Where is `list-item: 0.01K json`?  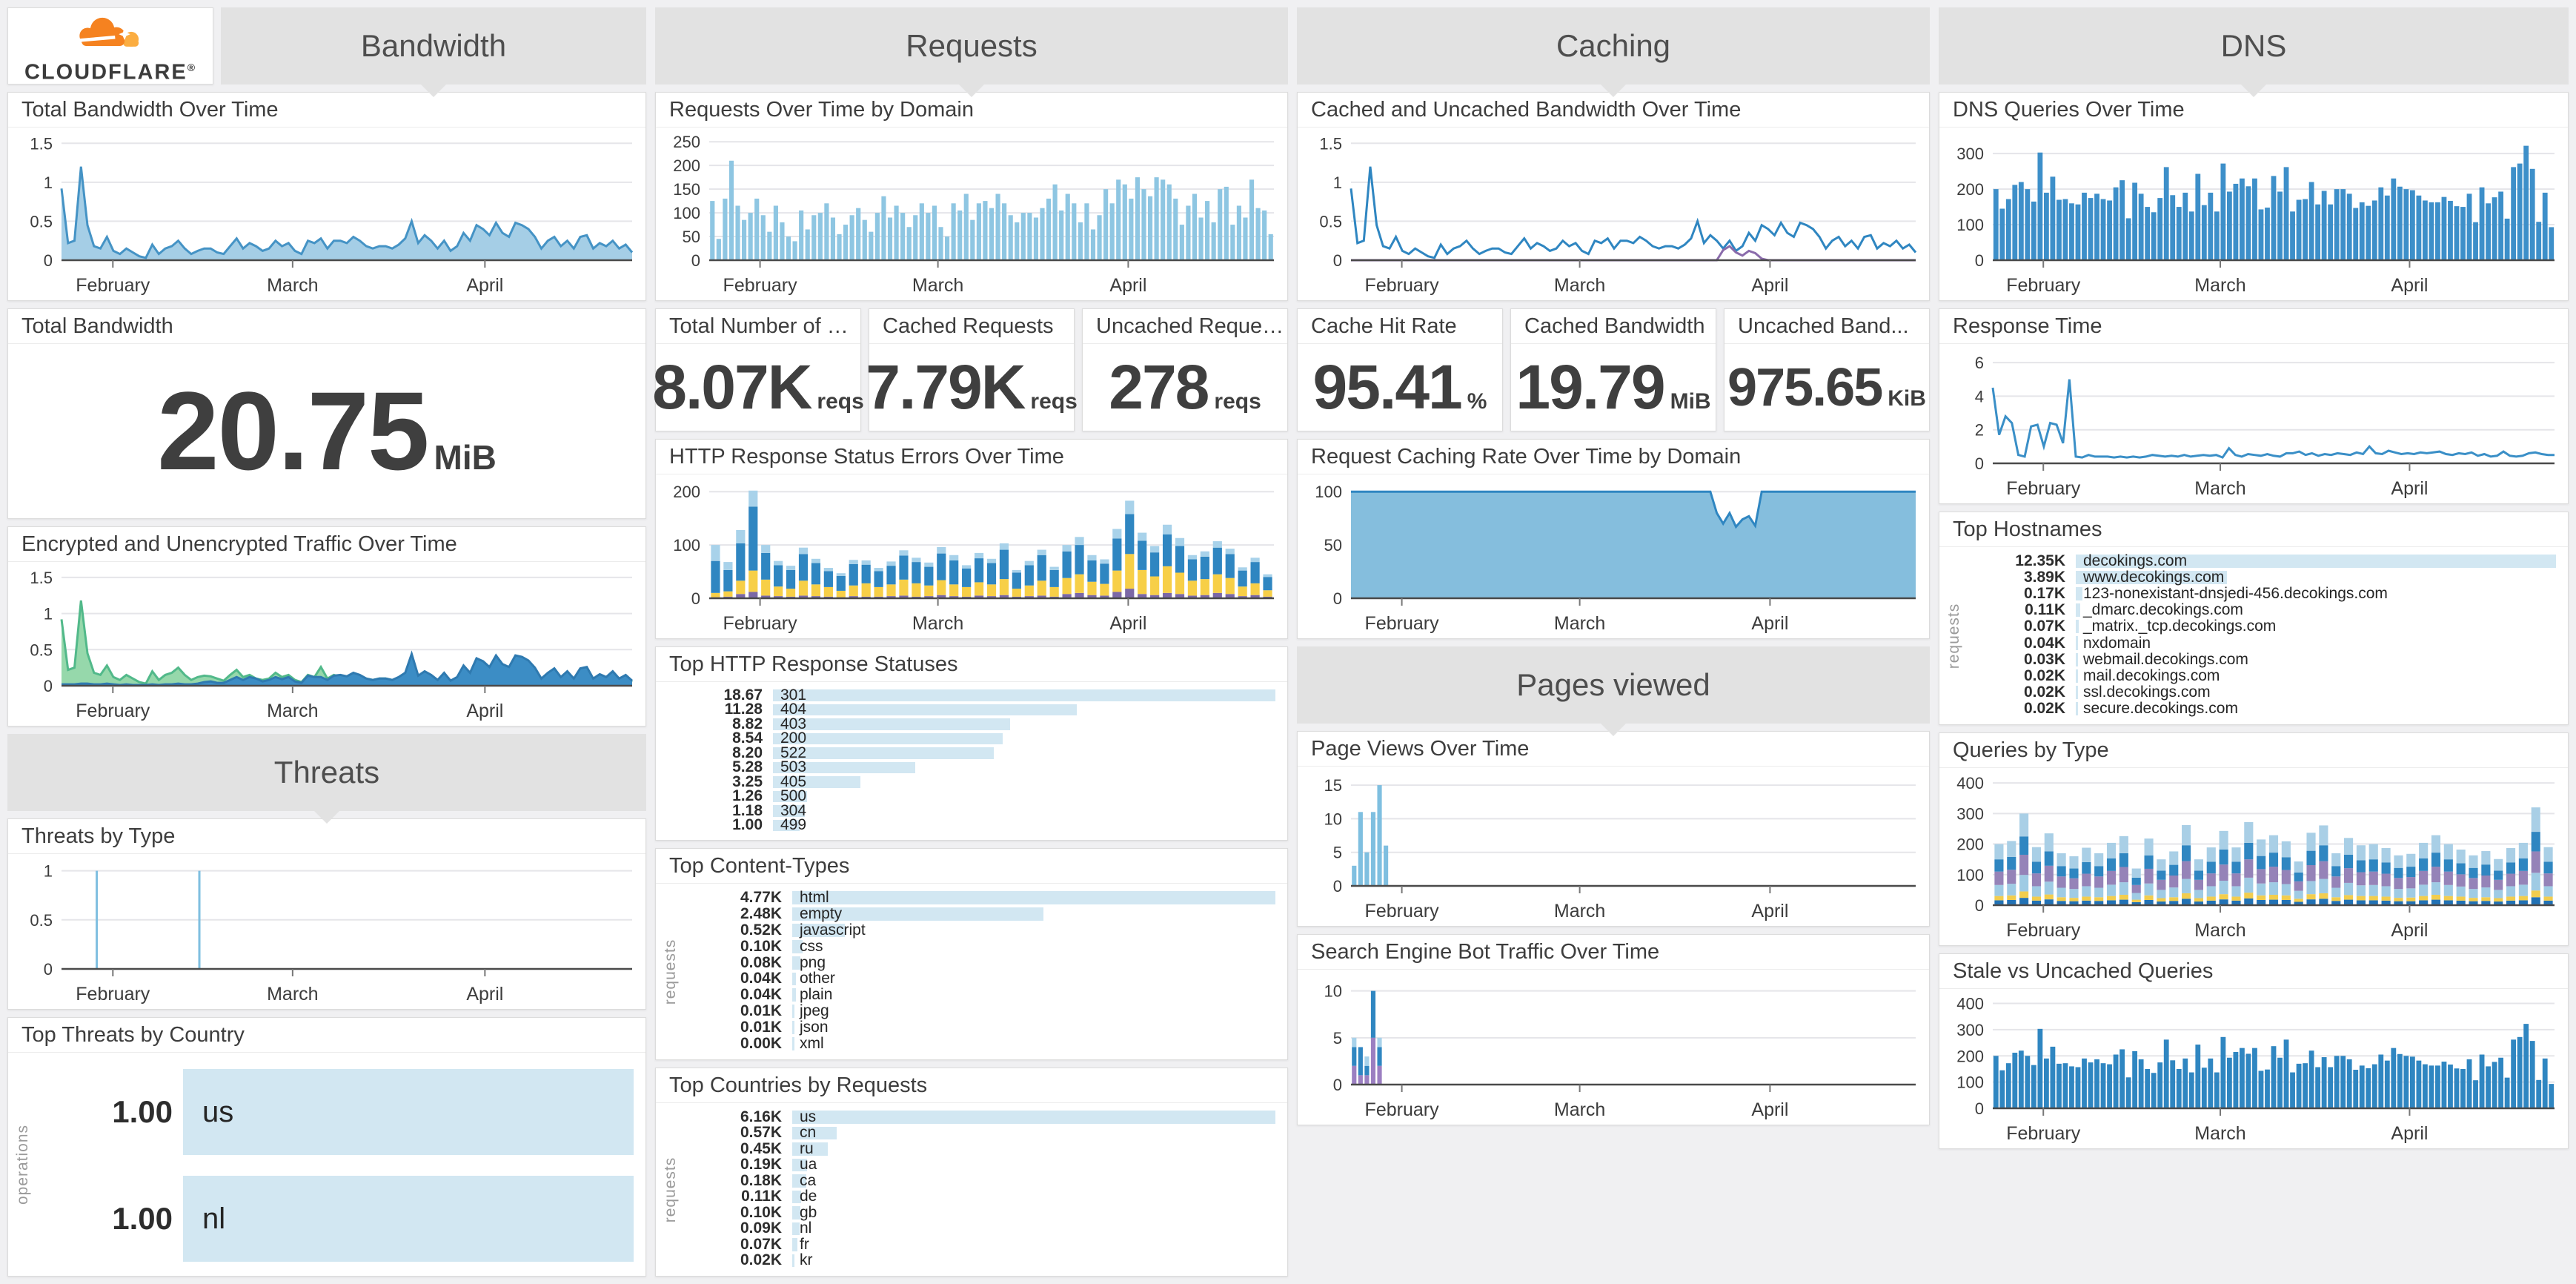
list-item: 0.01K json is located at coordinates (984, 1027).